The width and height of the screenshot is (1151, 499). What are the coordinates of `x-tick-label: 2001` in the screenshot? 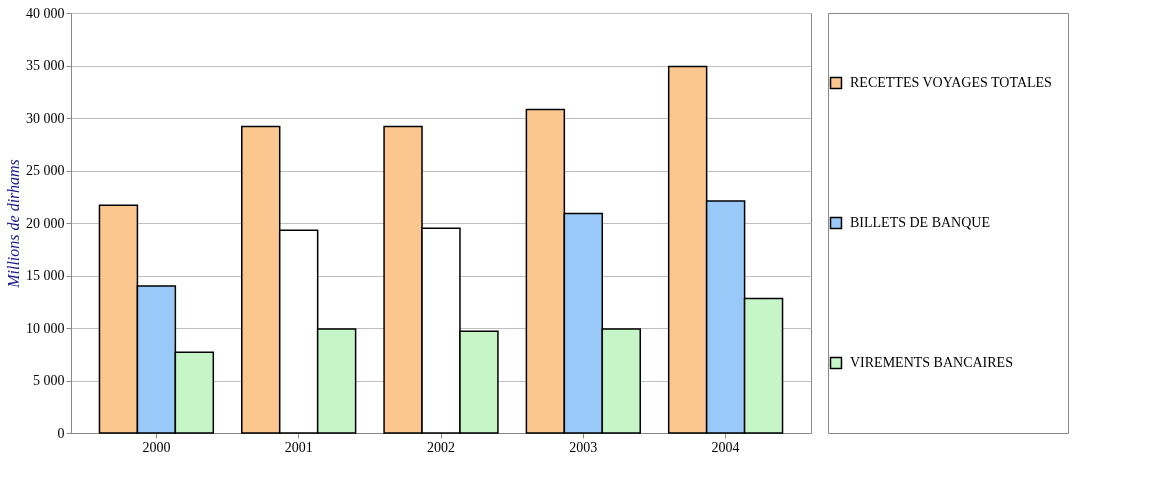 It's located at (298, 447).